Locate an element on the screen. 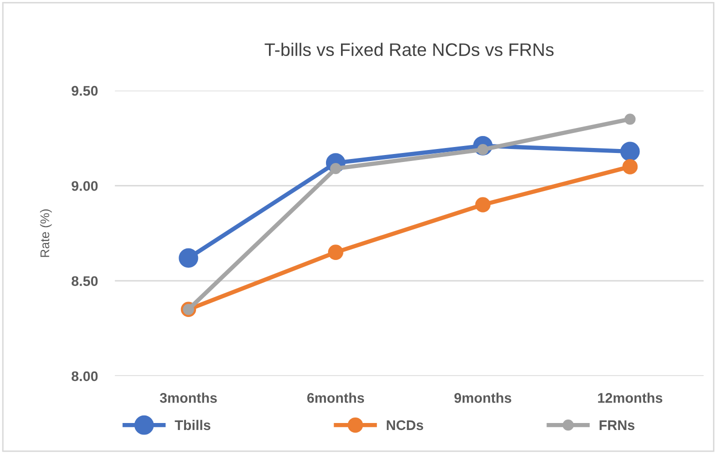  y-axis-title: Rate (%) is located at coordinates (46, 233).